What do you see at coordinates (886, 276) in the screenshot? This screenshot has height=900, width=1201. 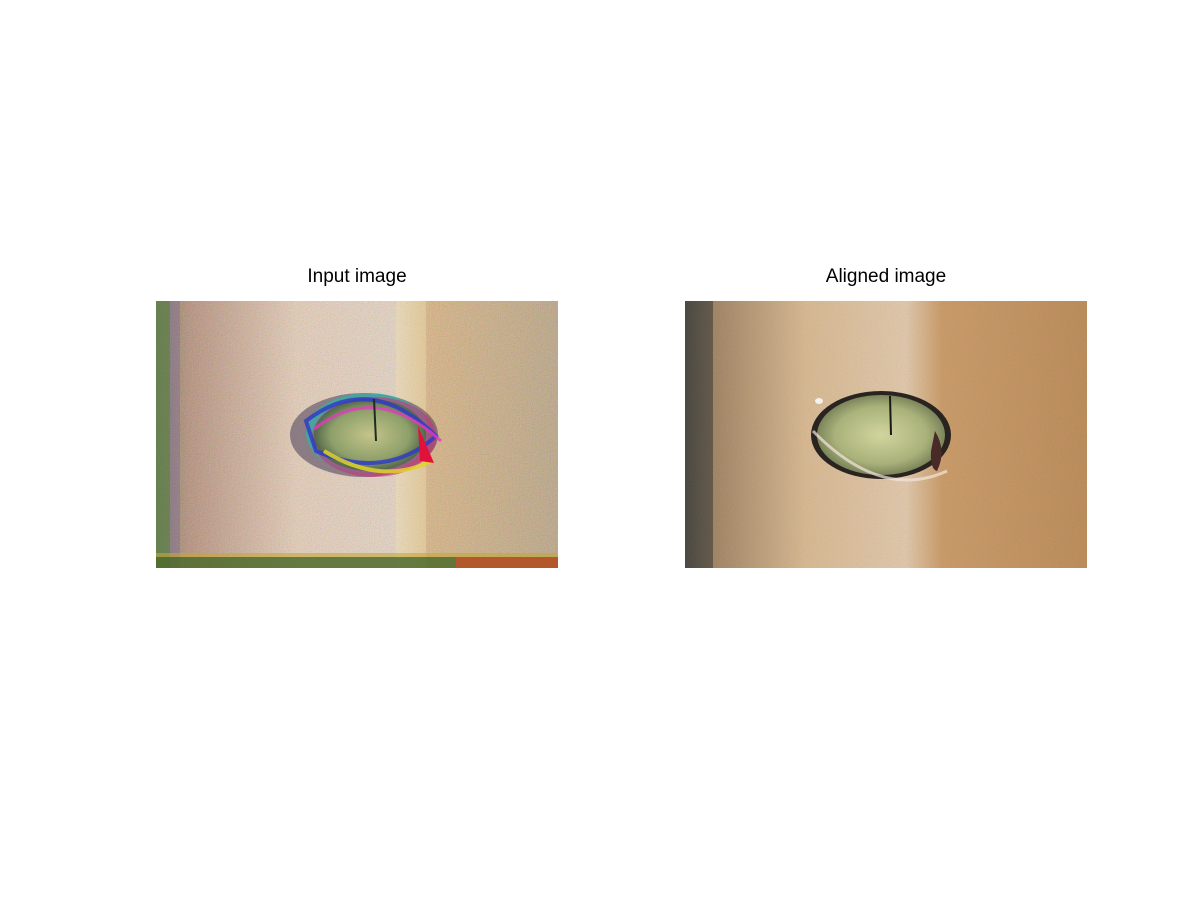 I see `aligned-image-title: Aligned image` at bounding box center [886, 276].